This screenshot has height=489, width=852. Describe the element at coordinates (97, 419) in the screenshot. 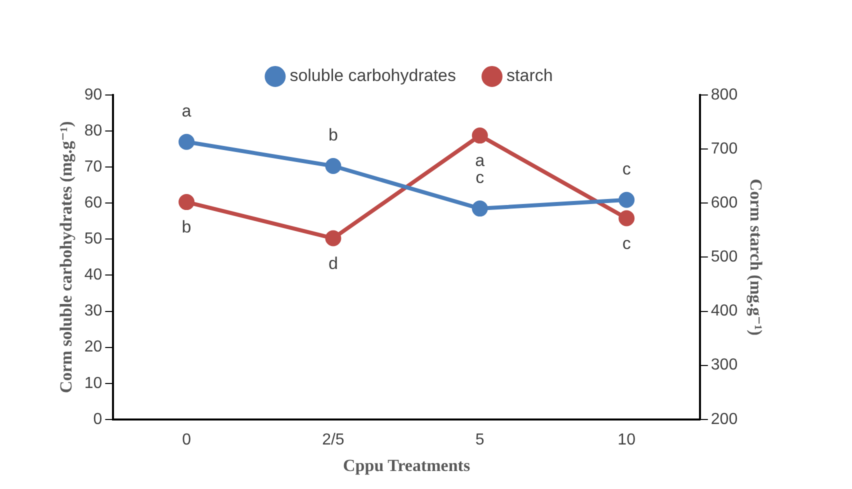

I see `y-tick-label: 0` at that location.